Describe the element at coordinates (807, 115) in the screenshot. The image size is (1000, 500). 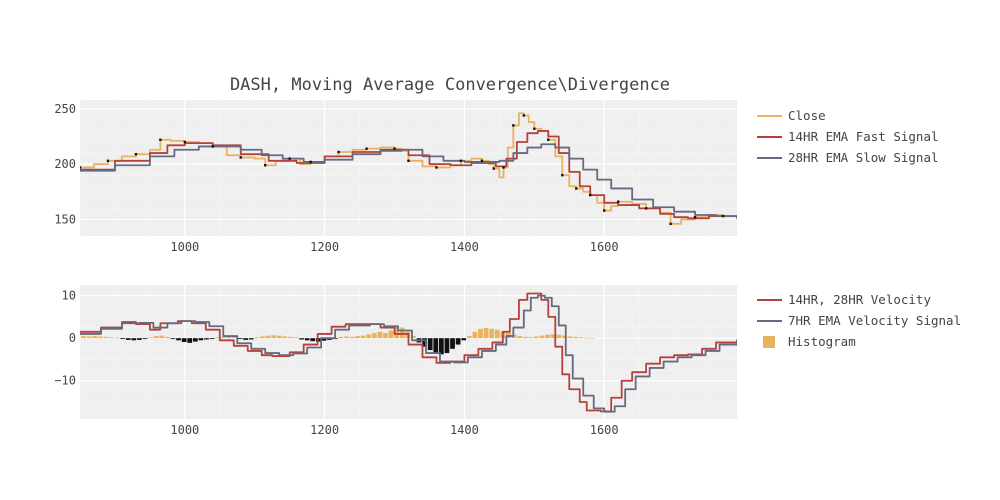
I see `legend-label: Close` at that location.